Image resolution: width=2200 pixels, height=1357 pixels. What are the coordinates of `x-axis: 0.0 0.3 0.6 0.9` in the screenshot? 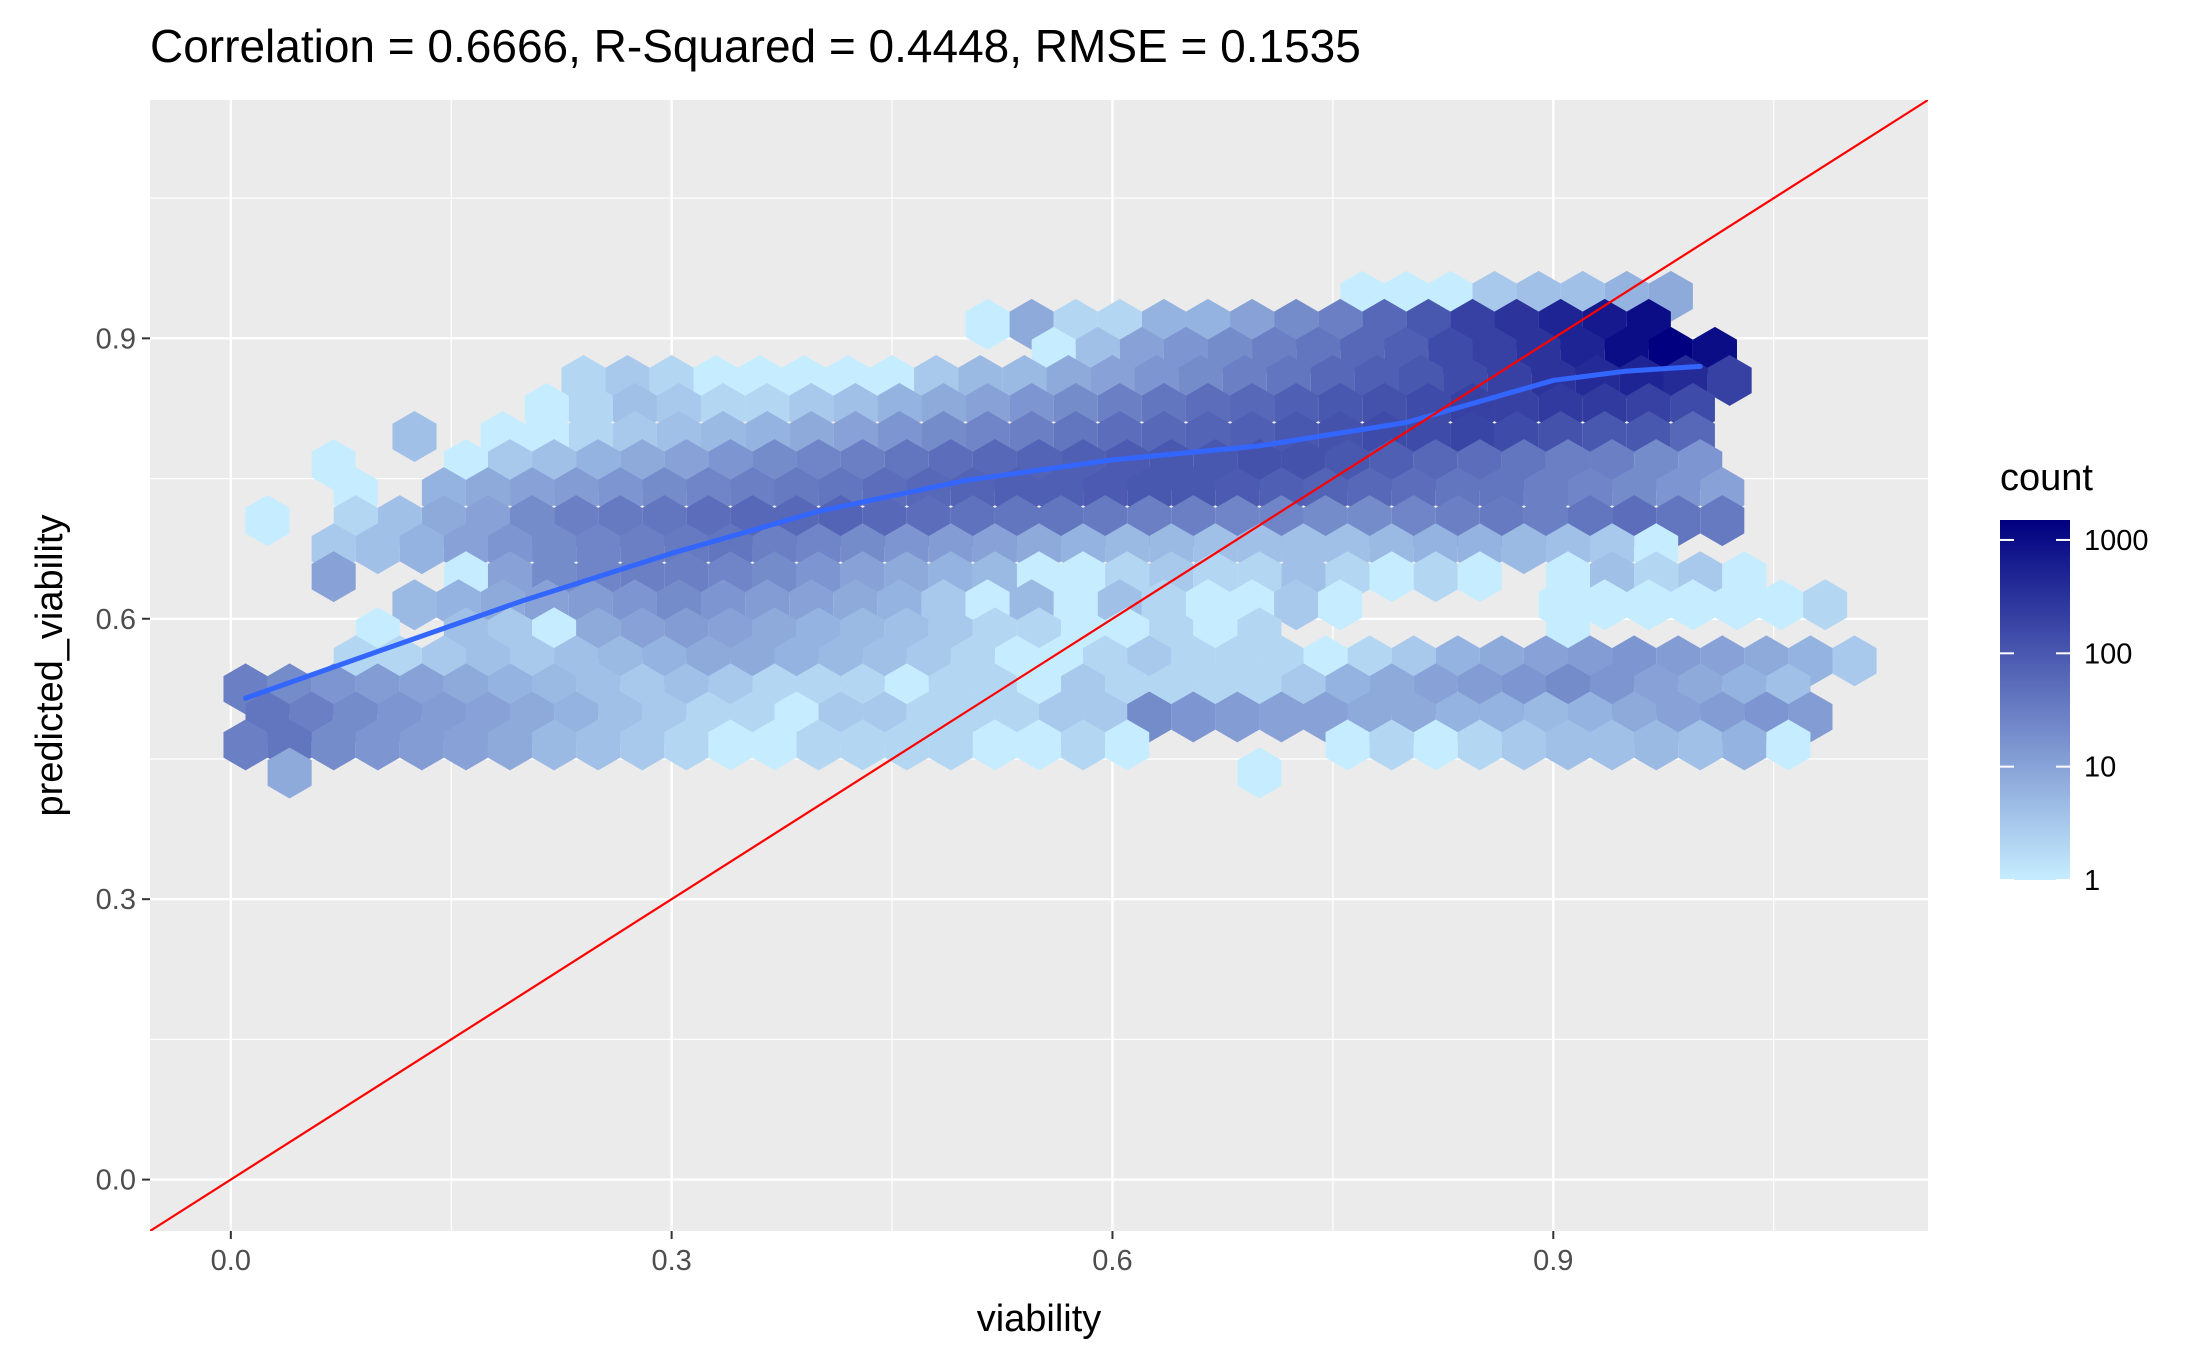 It's located at (892, 1254).